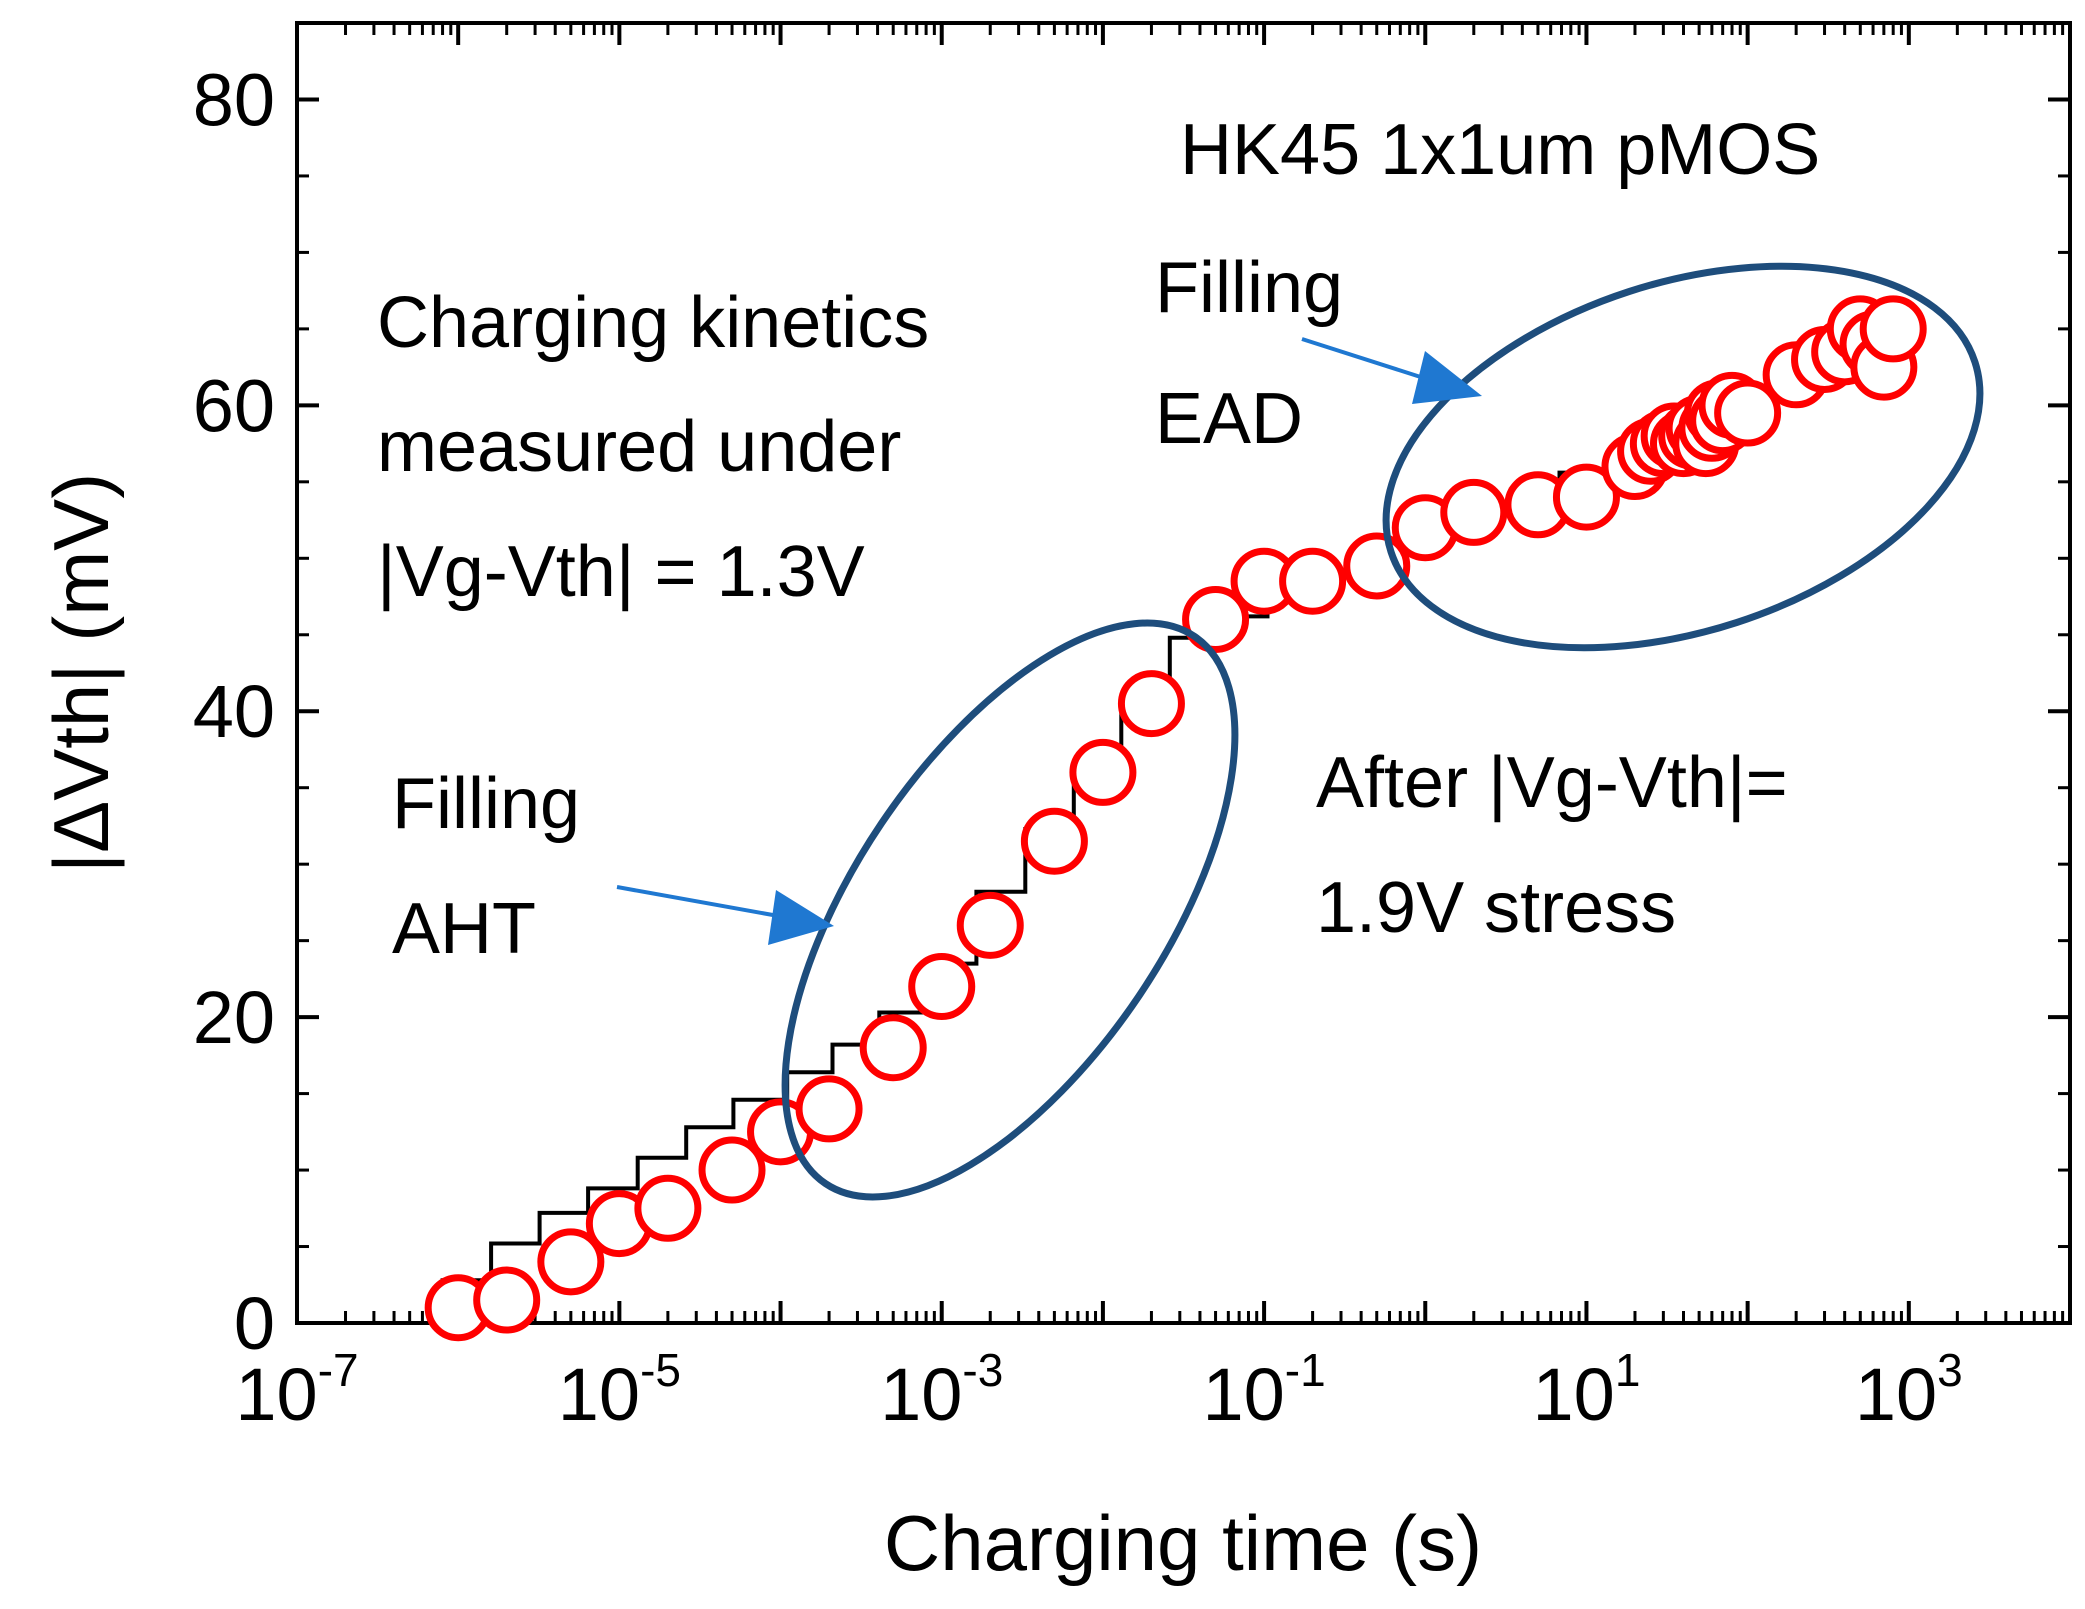  Describe the element at coordinates (1683, 457) in the screenshot. I see `ead-ellipse` at that location.